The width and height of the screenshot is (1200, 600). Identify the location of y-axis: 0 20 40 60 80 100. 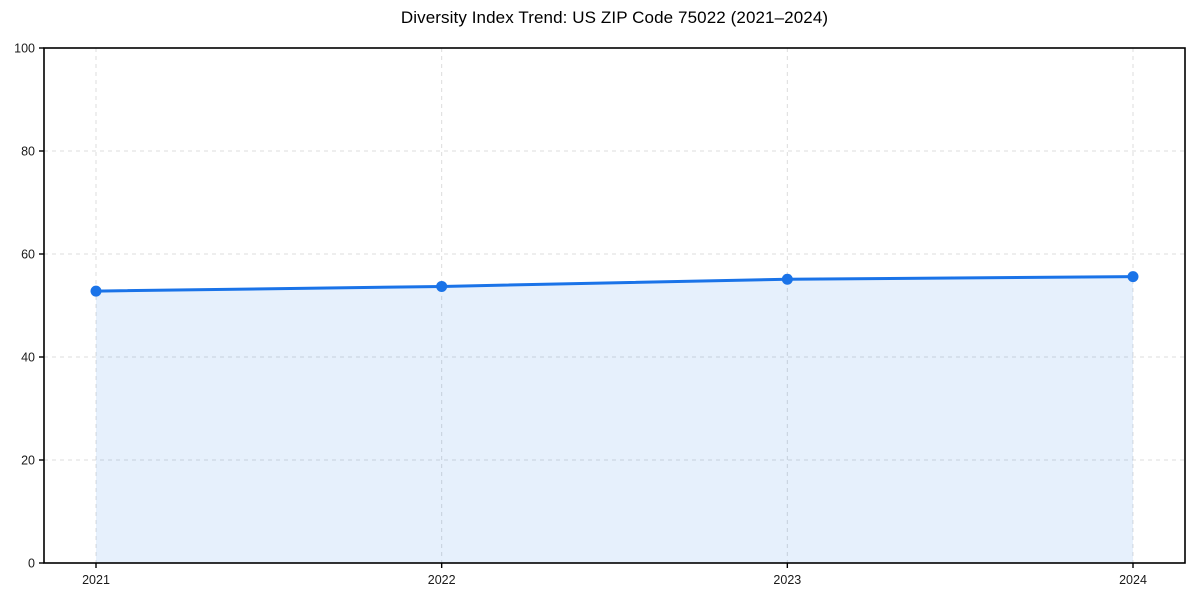
(29, 306).